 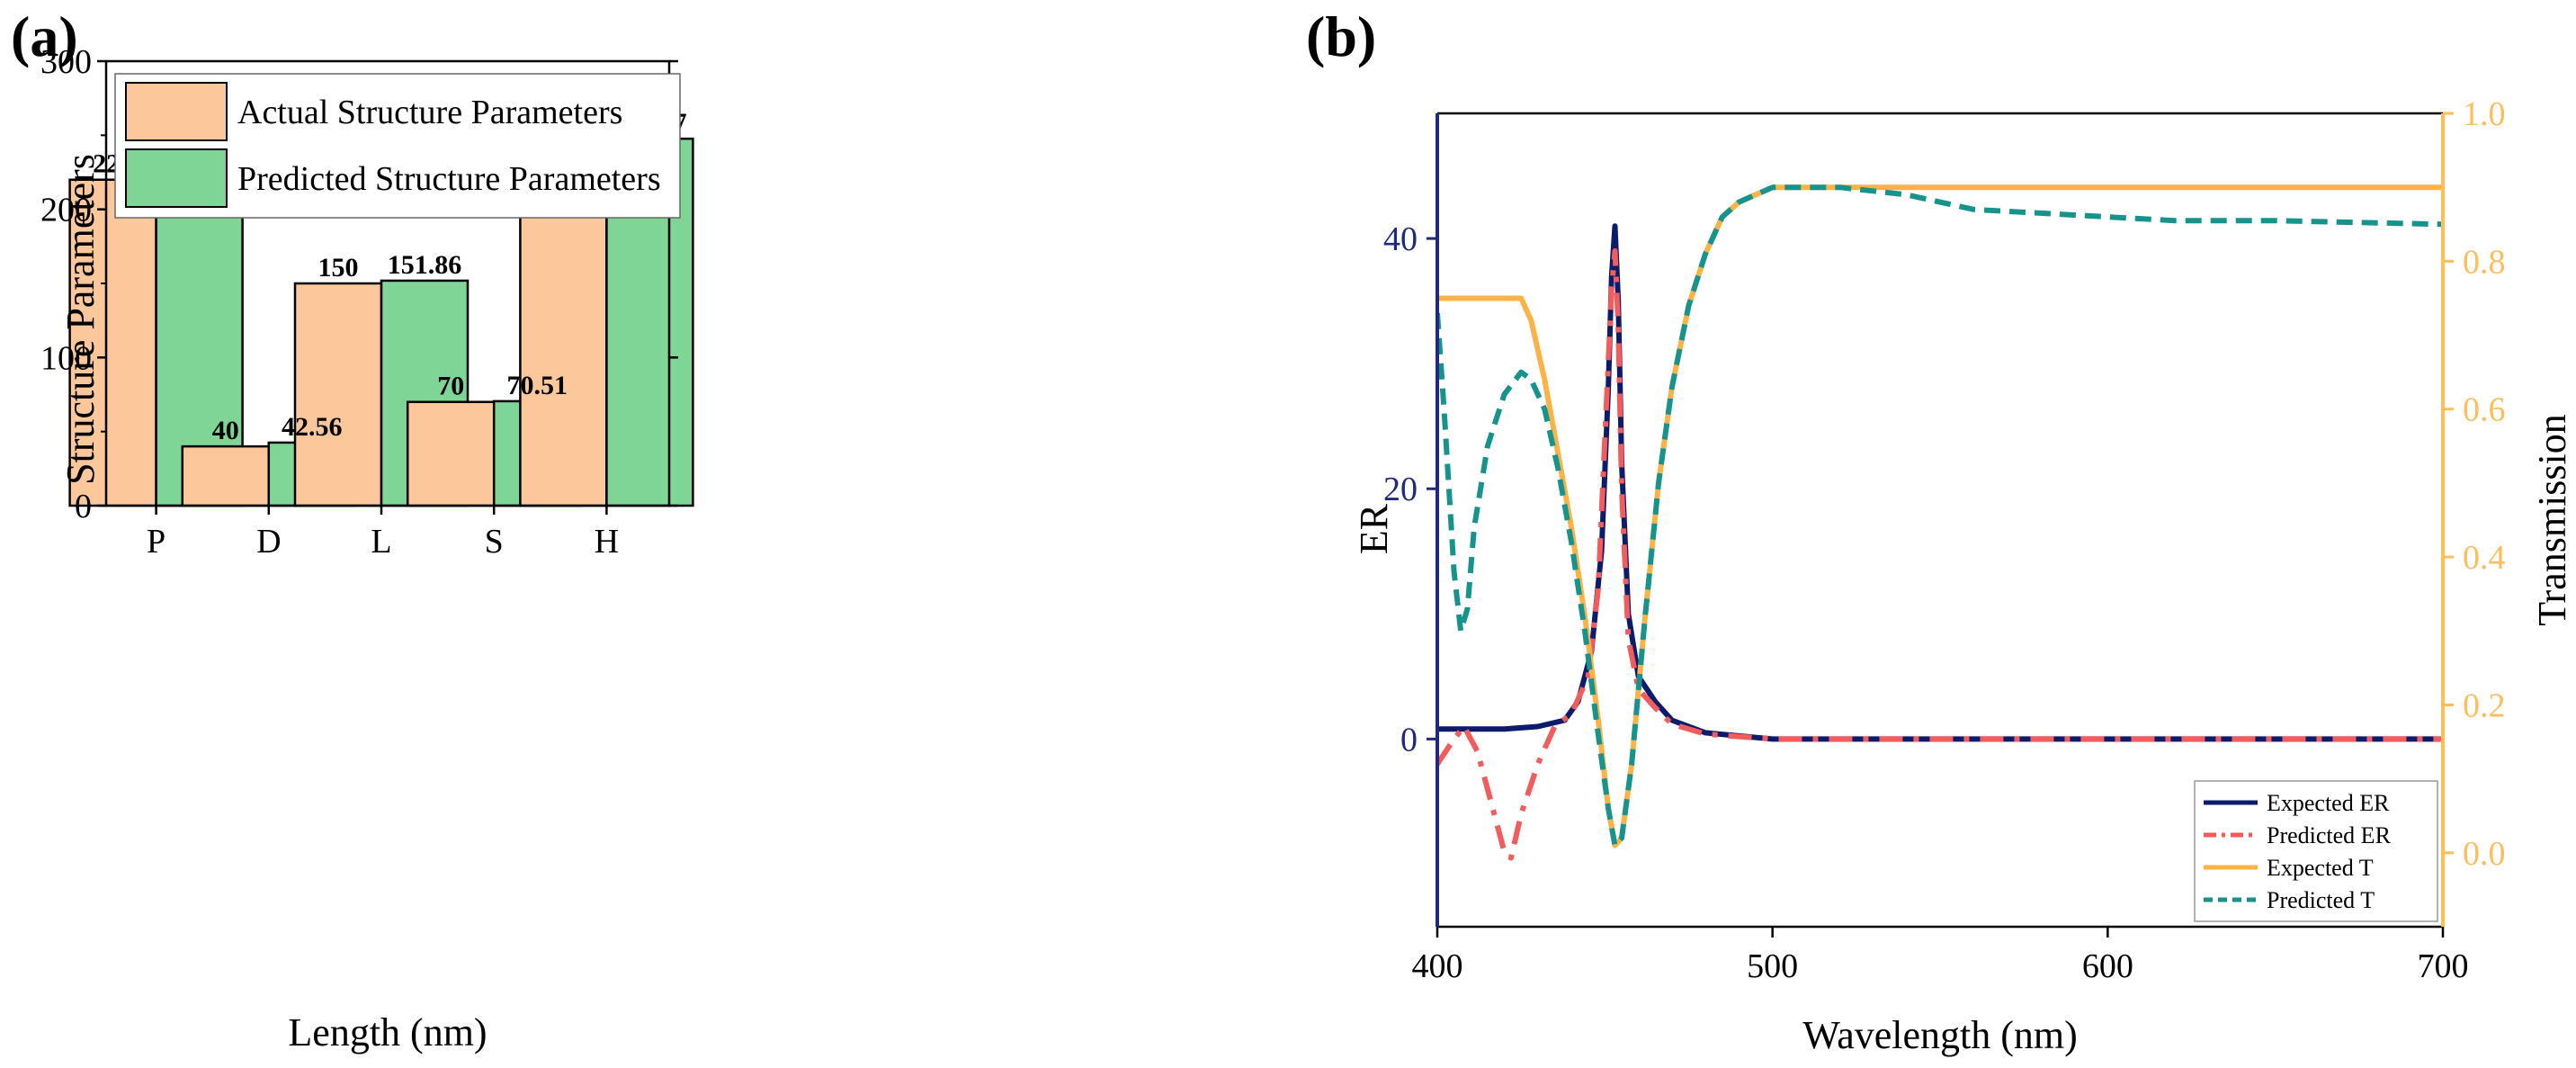 I want to click on legend-swatch-predicted, so click(x=176, y=178).